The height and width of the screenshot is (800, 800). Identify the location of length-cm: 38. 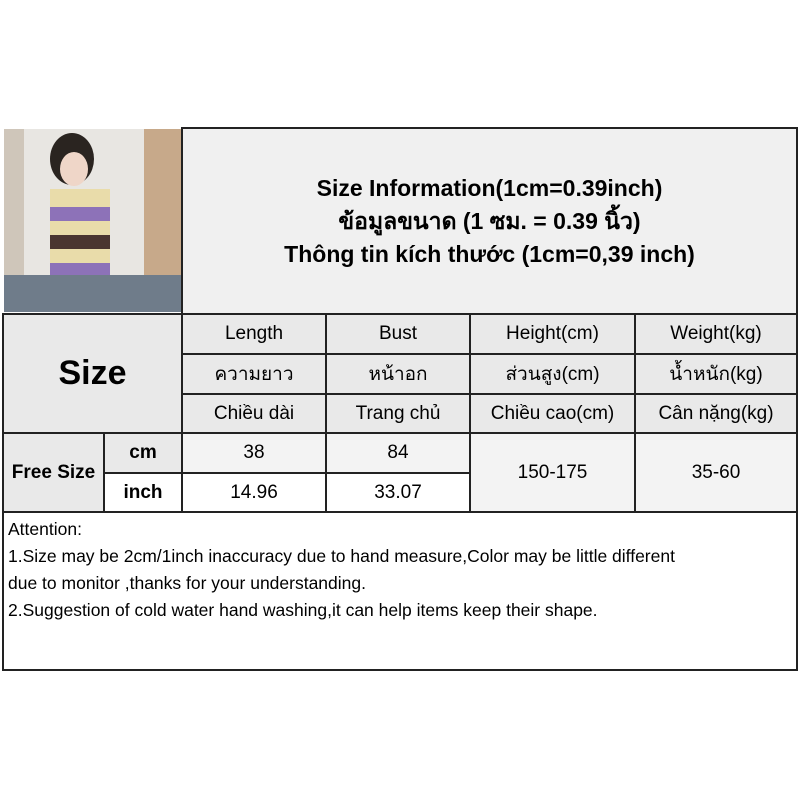
(254, 453).